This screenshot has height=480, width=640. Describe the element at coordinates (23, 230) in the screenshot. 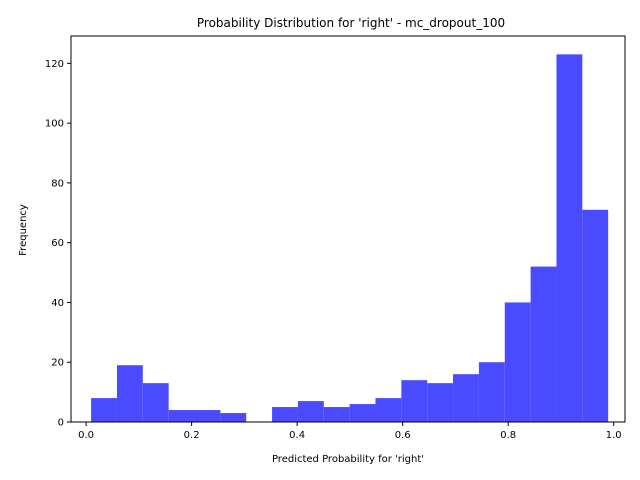

I see `y-axis-label: Frequency` at that location.